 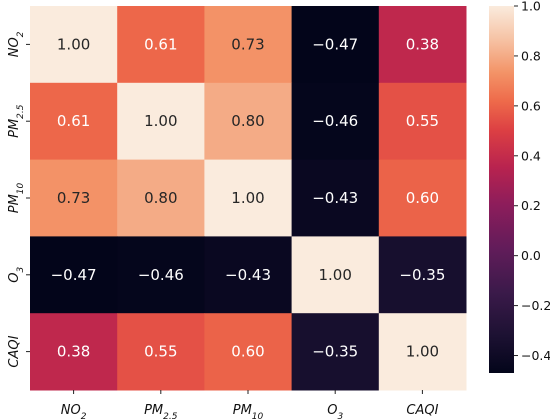 What do you see at coordinates (531, 255) in the screenshot?
I see `colorbar-tick-label: 0.0` at bounding box center [531, 255].